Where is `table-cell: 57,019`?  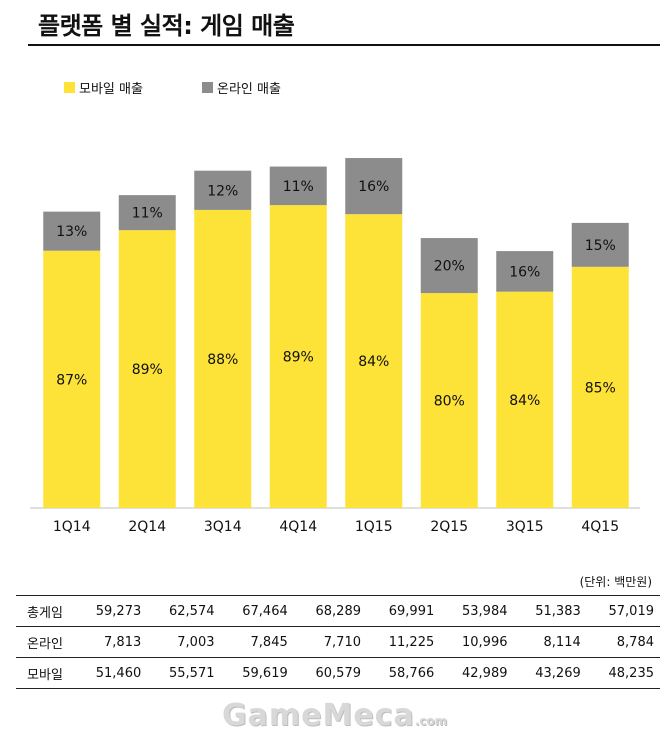
table-cell: 57,019 is located at coordinates (631, 611).